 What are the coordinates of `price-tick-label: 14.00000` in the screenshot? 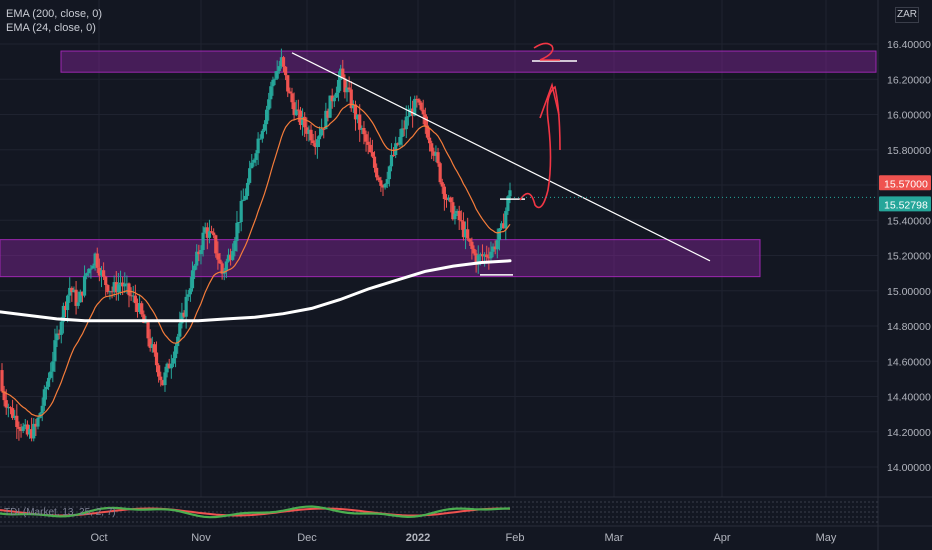 It's located at (909, 468).